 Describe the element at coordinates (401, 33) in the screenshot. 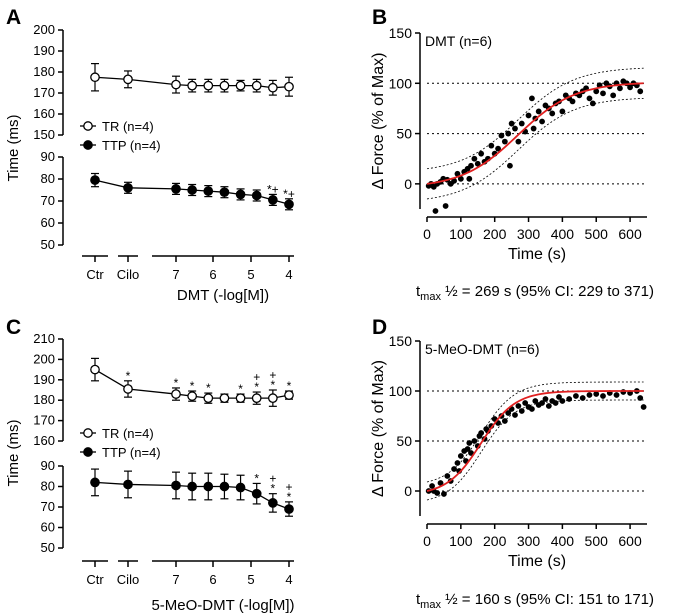

I see `y-tick-label: 150` at that location.